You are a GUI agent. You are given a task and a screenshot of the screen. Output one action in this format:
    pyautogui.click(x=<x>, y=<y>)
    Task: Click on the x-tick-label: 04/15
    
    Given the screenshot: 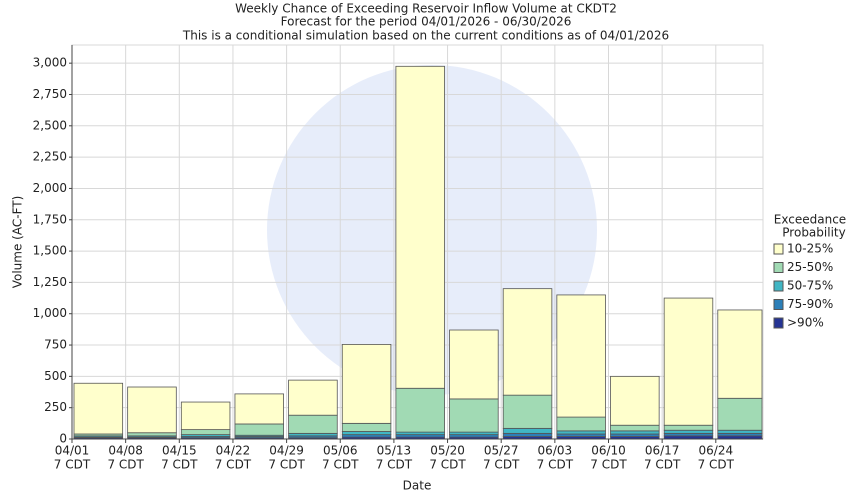 What is the action you would take?
    pyautogui.click(x=179, y=451)
    